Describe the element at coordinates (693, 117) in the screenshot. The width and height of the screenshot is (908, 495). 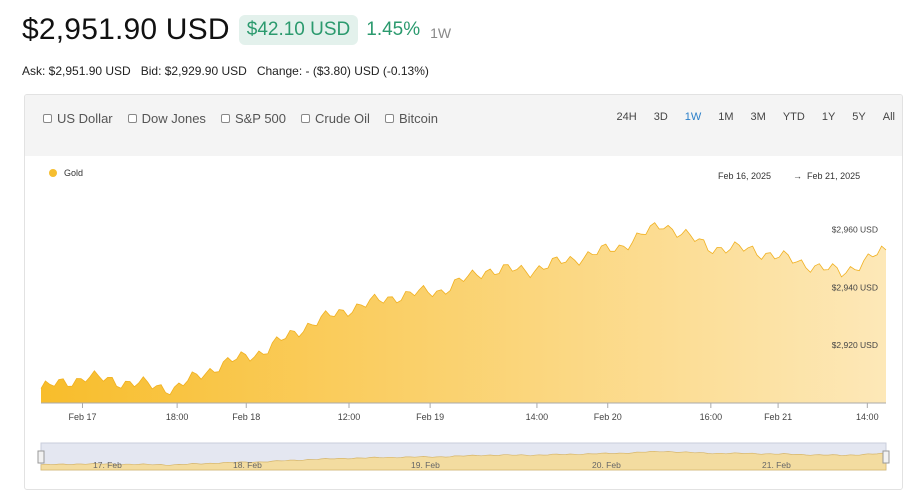
I see `range-1w-button: 1W` at that location.